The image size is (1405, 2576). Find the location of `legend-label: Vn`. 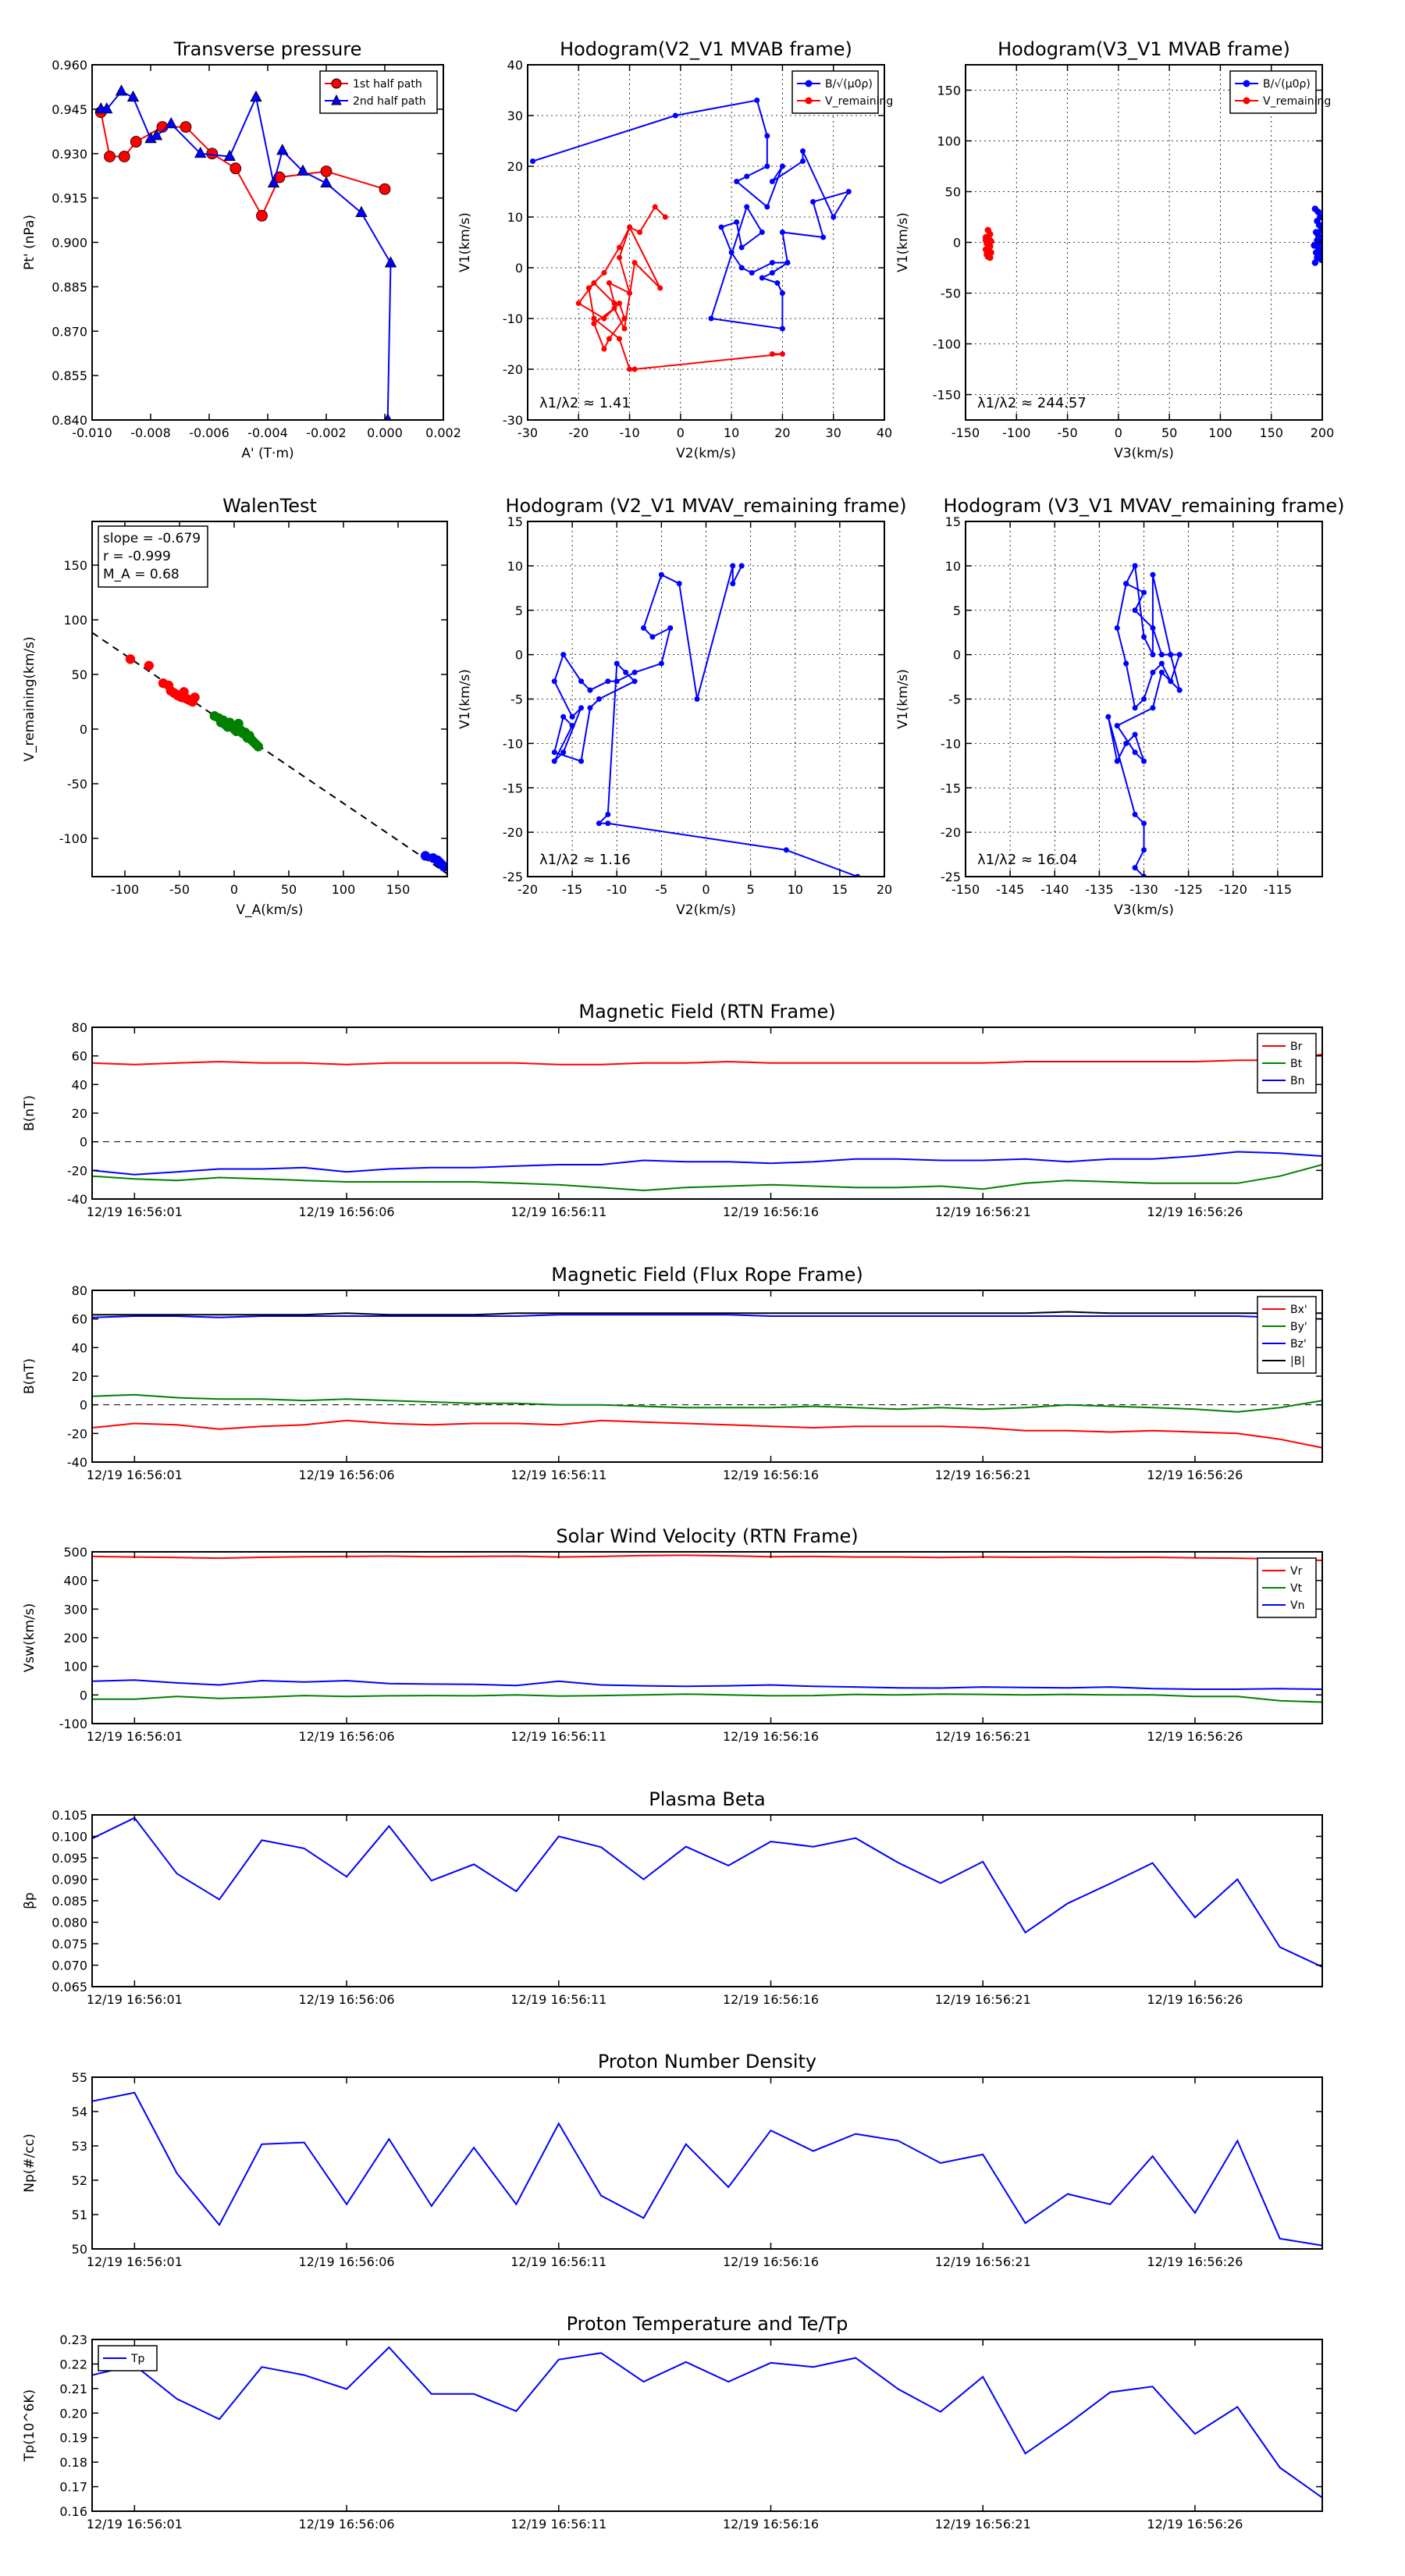

legend-label: Vn is located at coordinates (1297, 1605).